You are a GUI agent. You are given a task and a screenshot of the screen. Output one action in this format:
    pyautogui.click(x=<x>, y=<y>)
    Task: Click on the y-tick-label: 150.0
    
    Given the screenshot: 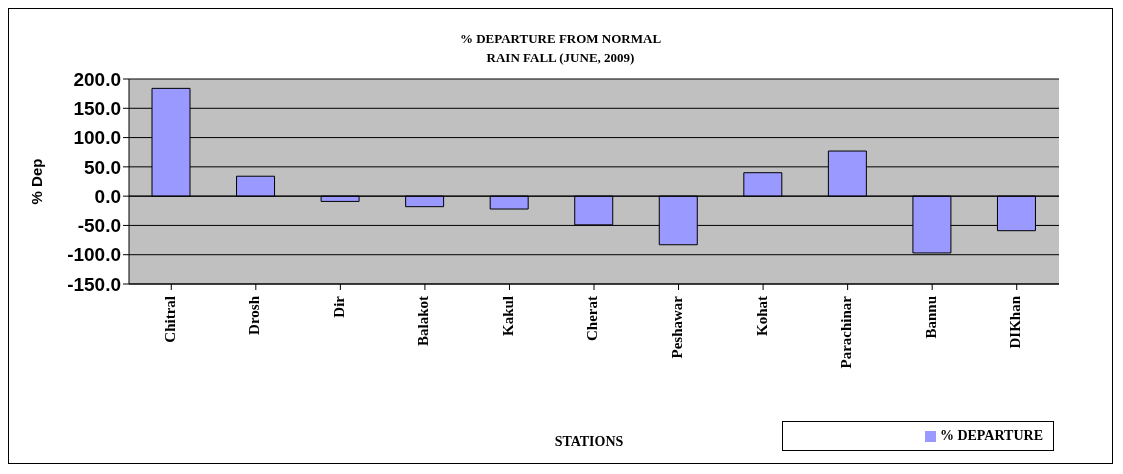 What is the action you would take?
    pyautogui.click(x=97, y=109)
    